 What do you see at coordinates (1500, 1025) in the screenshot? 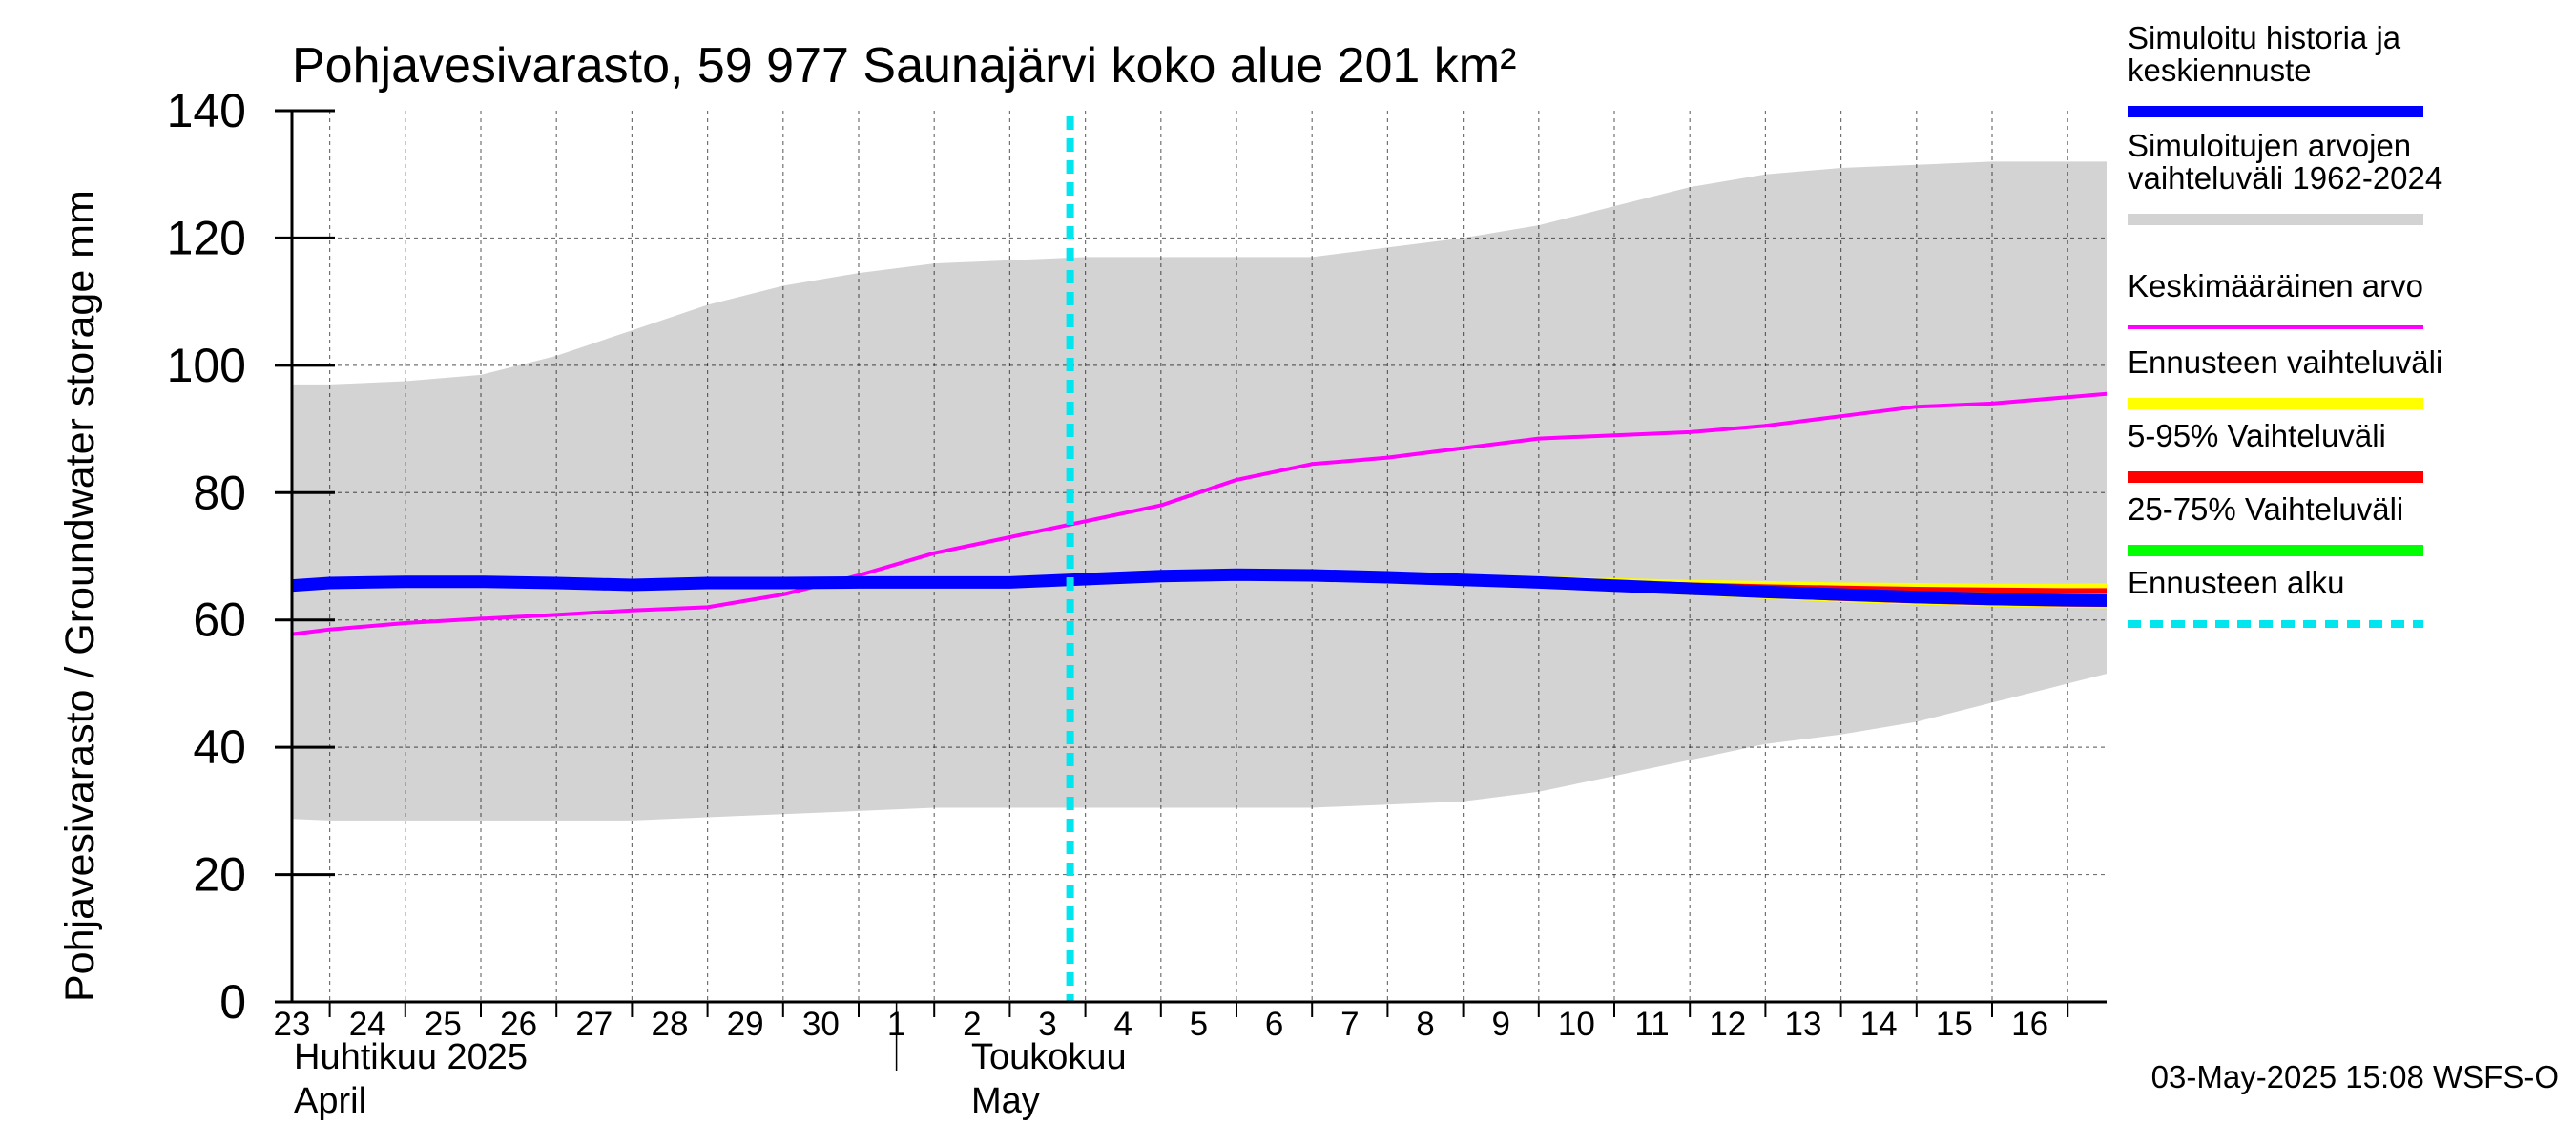
I see `x-tick-label-16: 9` at bounding box center [1500, 1025].